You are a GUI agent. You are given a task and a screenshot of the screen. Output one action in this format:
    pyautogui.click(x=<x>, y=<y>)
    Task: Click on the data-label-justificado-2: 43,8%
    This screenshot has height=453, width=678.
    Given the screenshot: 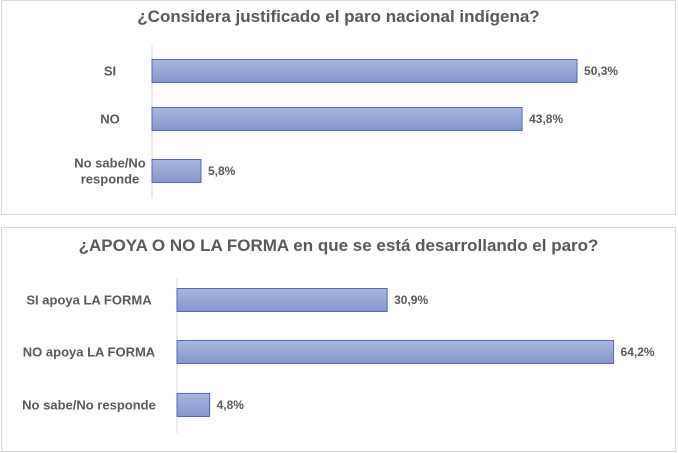 What is the action you would take?
    pyautogui.click(x=546, y=119)
    